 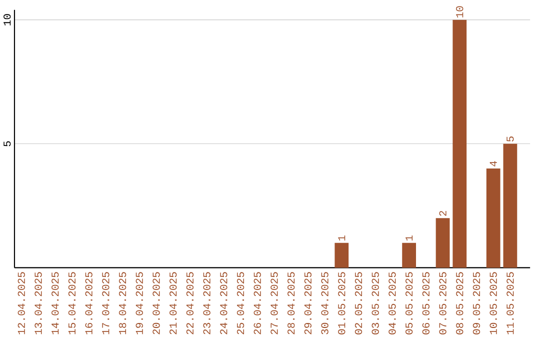 I want to click on x-tick-label: 20.04.2025, so click(x=156, y=303).